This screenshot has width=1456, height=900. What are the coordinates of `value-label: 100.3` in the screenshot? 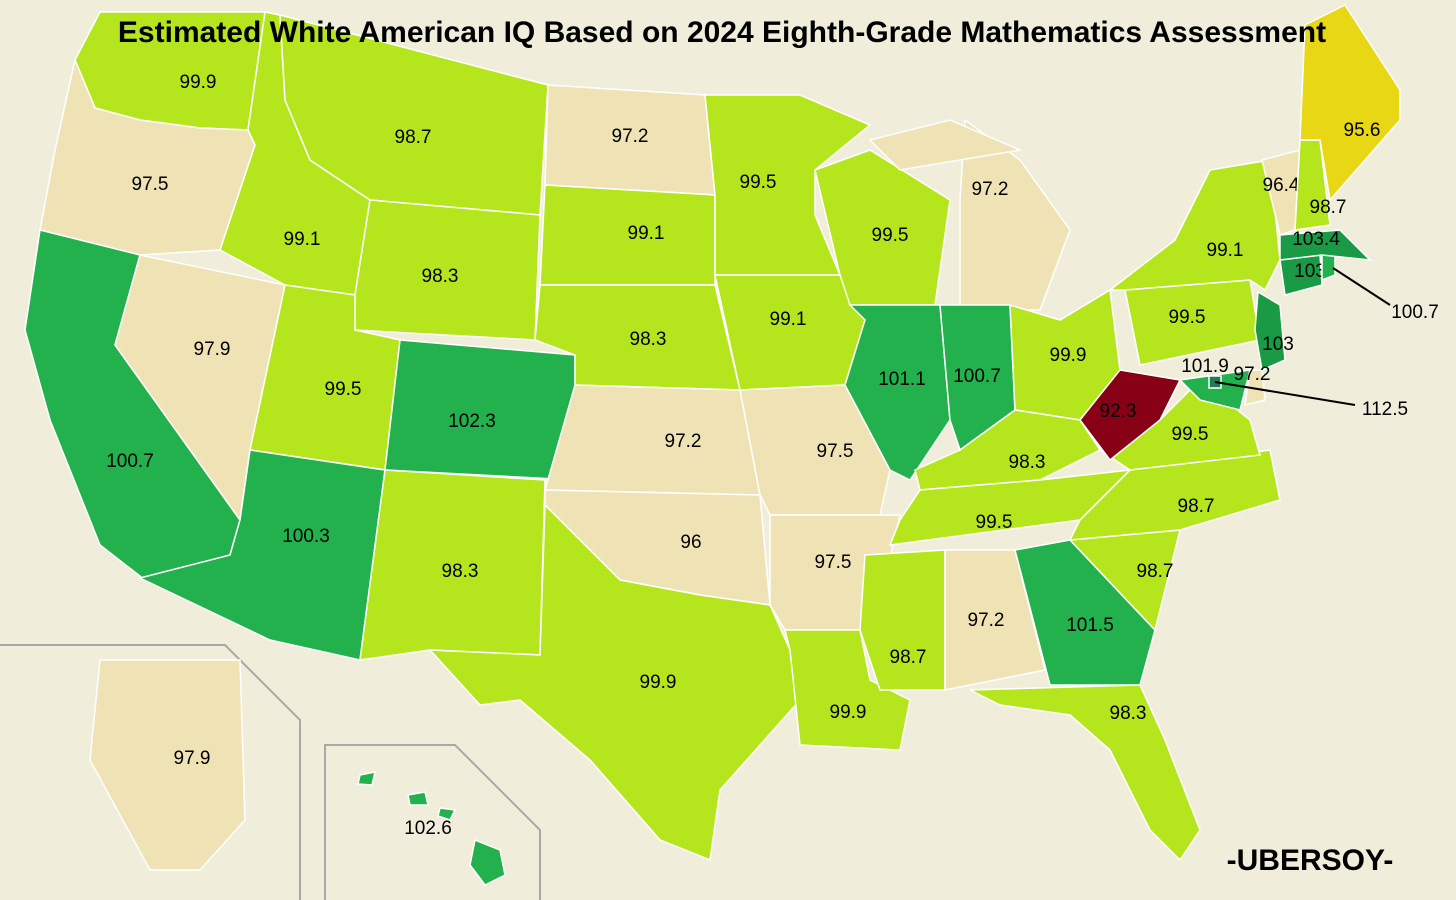 It's located at (306, 536).